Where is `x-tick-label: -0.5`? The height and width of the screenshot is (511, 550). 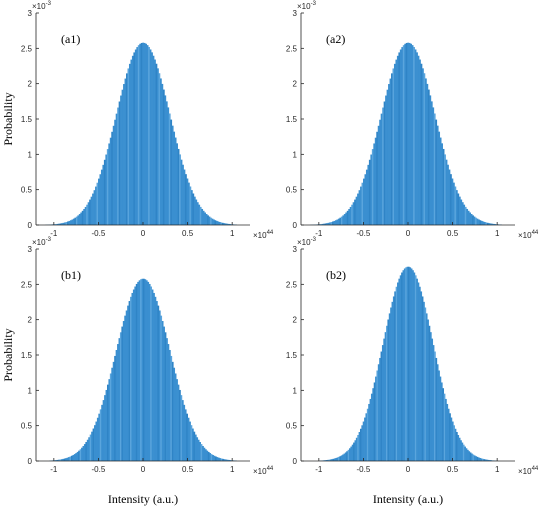 x-tick-label: -0.5 is located at coordinates (364, 233).